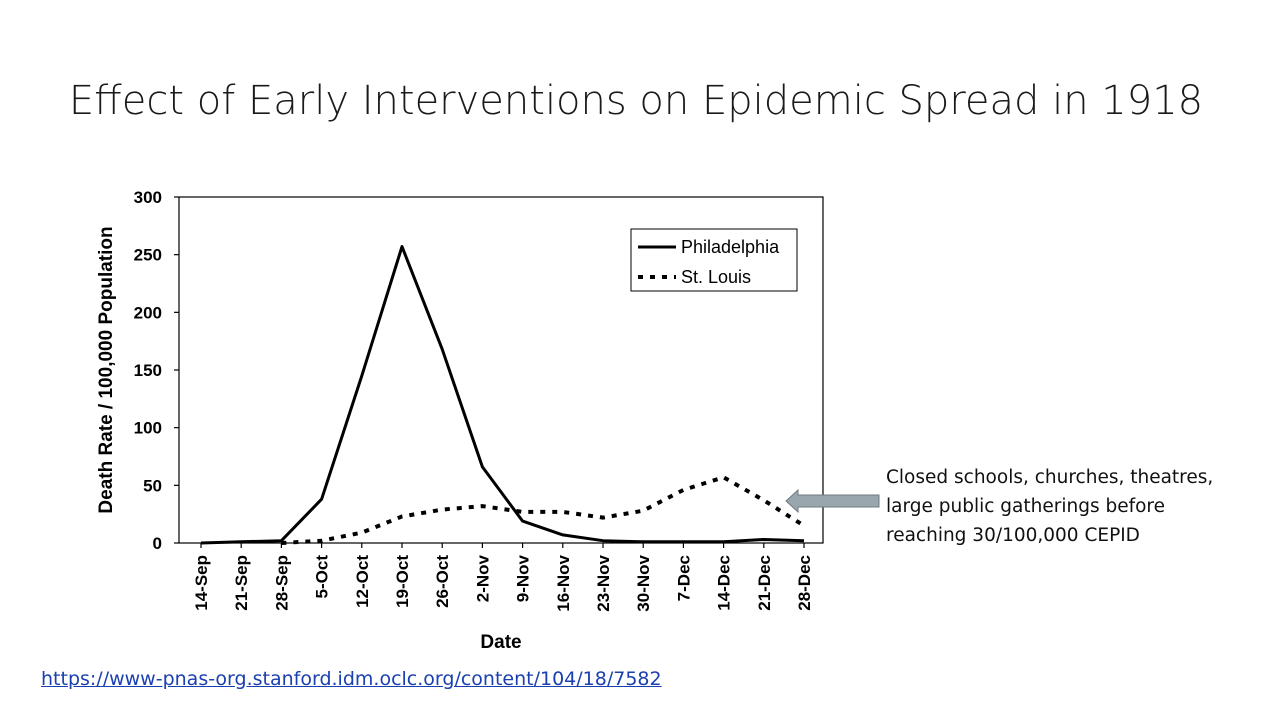 The image size is (1280, 720). What do you see at coordinates (157, 543) in the screenshot?
I see `y-tick-label: 0` at bounding box center [157, 543].